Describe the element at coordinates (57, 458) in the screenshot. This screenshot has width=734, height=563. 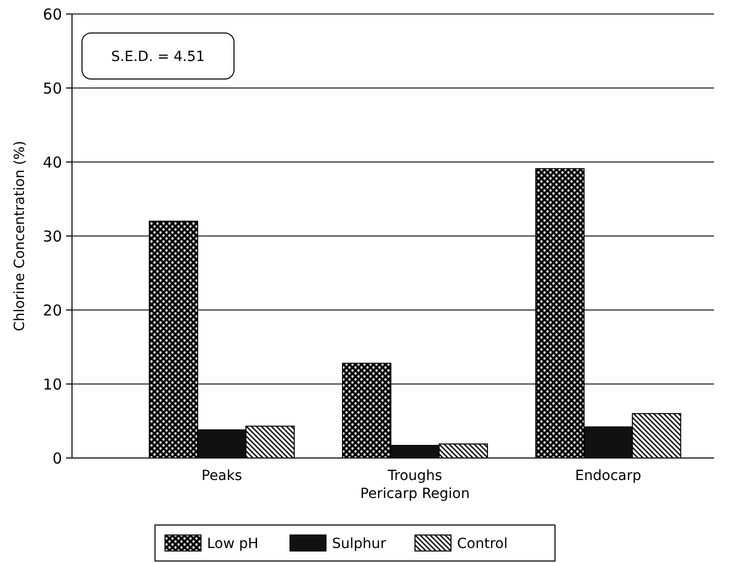
I see `y-tick-label: 0` at that location.